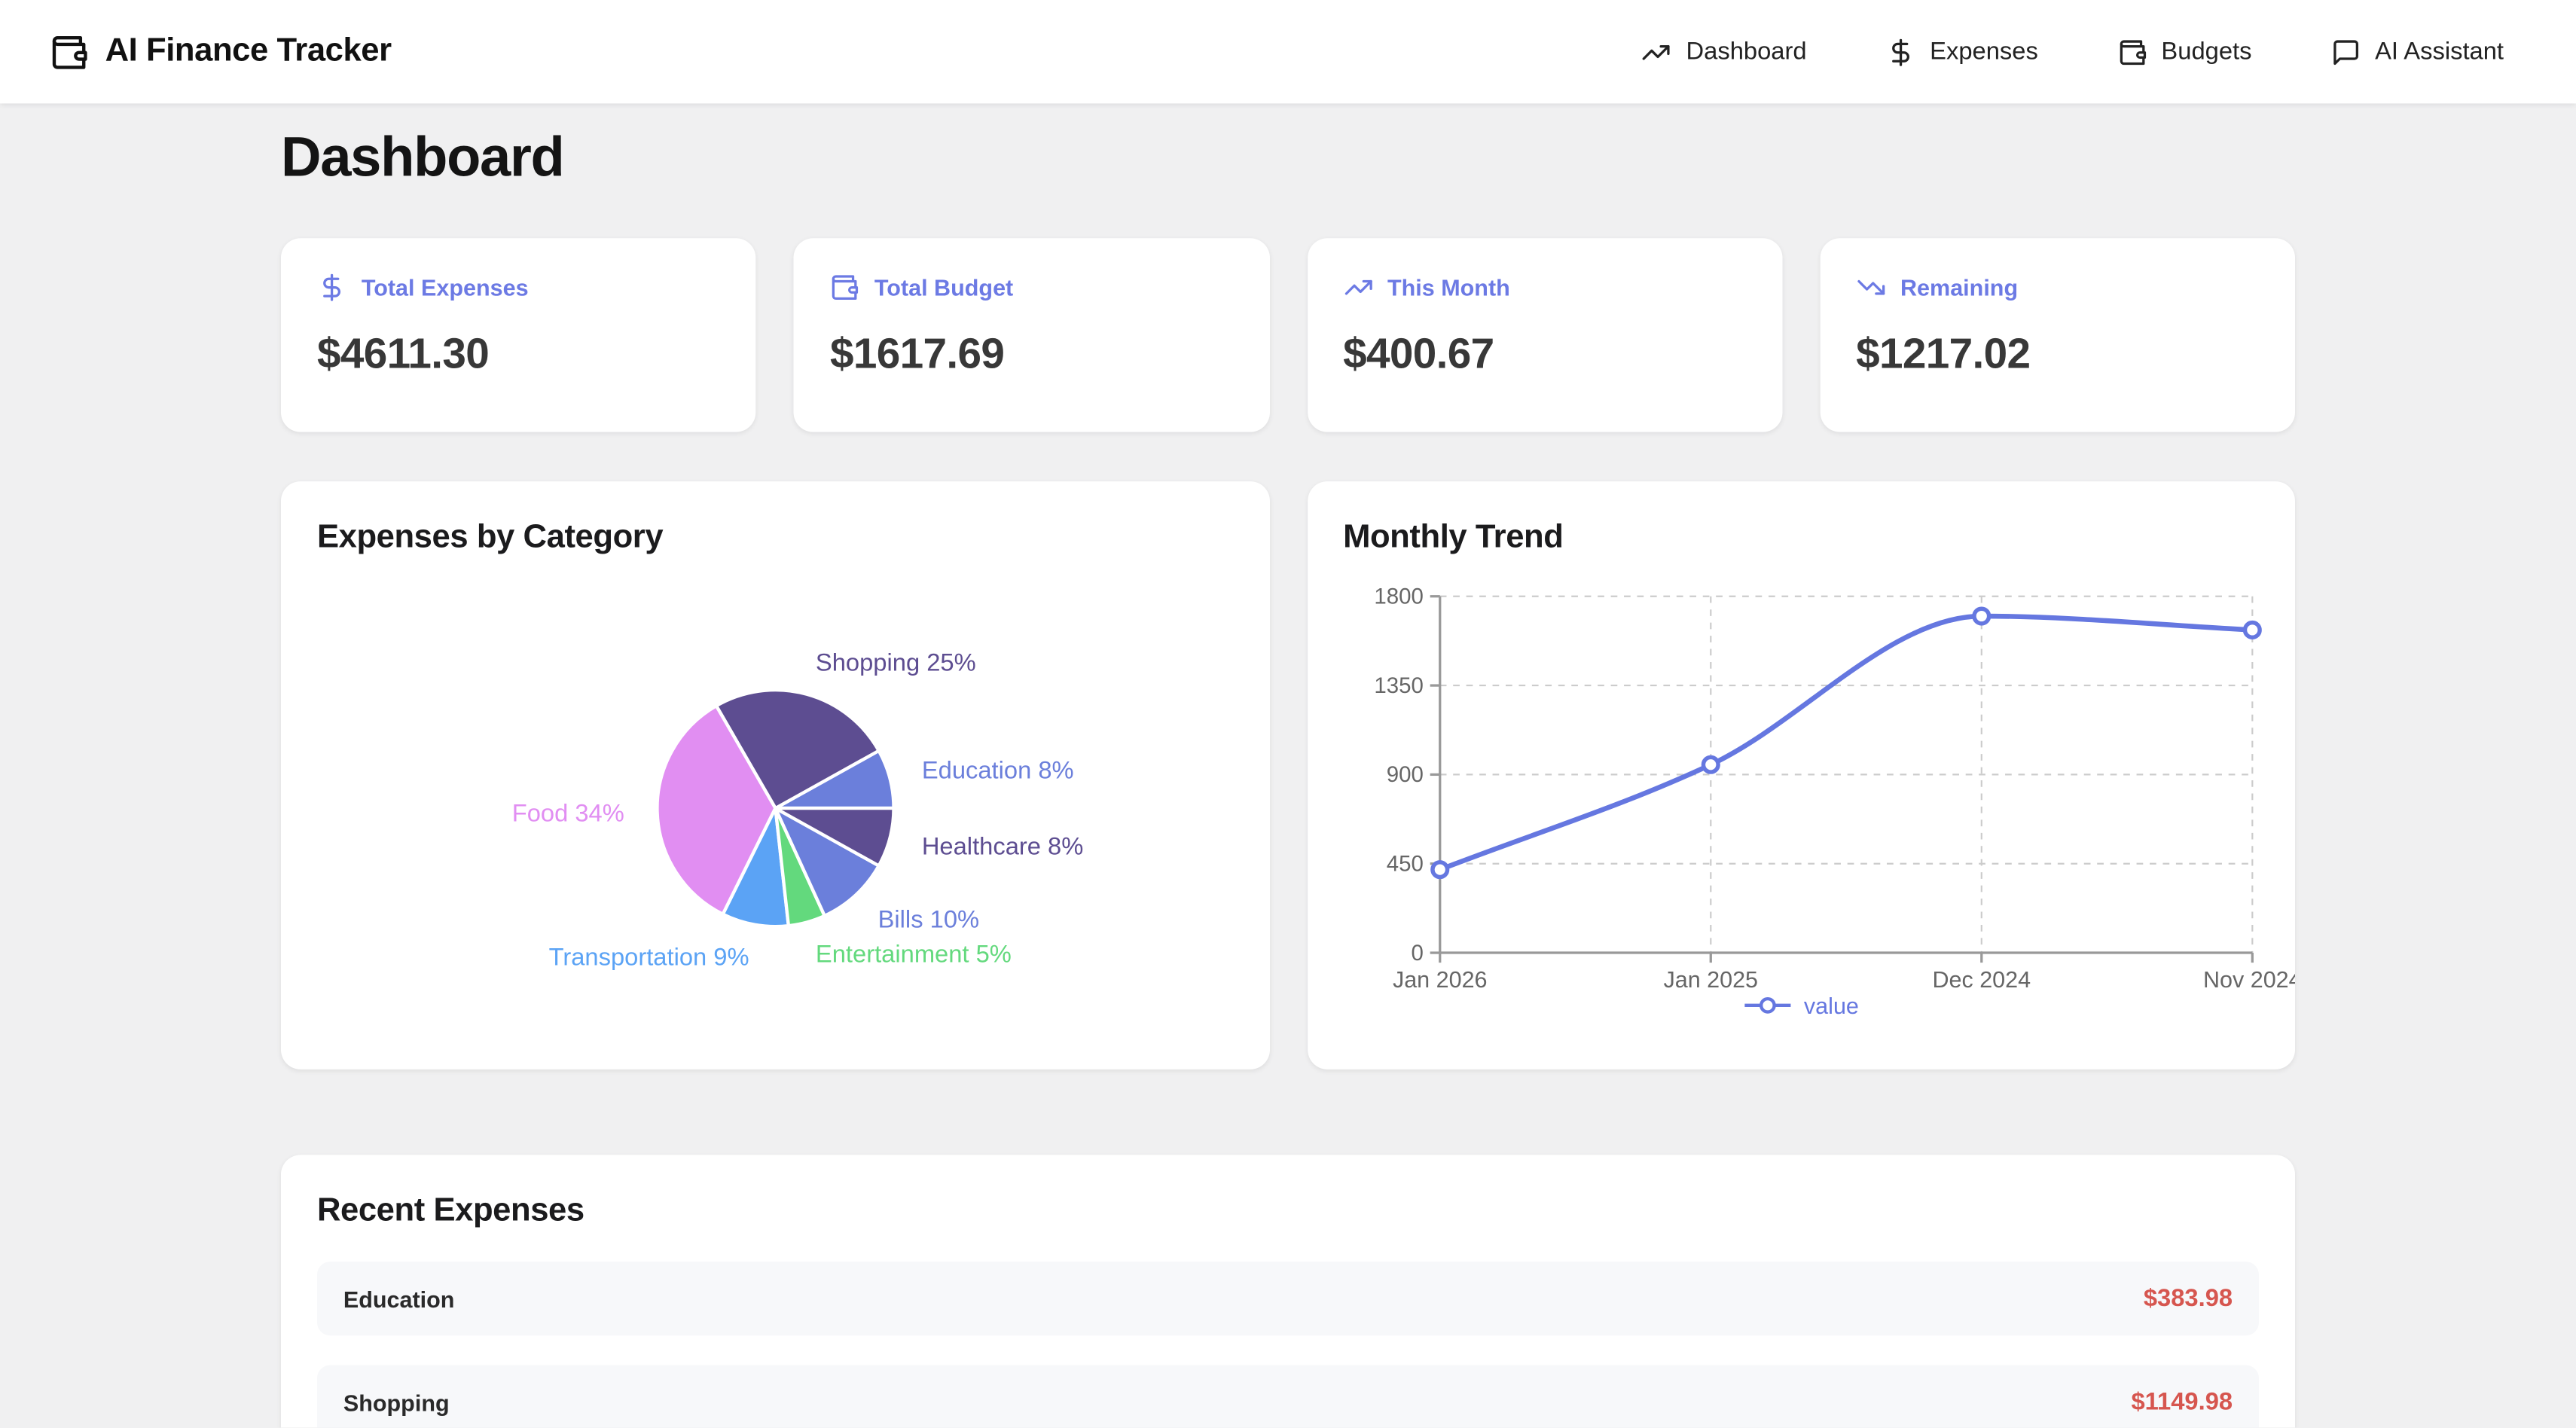  What do you see at coordinates (835, 837) in the screenshot?
I see `pie-slice-healthcare` at bounding box center [835, 837].